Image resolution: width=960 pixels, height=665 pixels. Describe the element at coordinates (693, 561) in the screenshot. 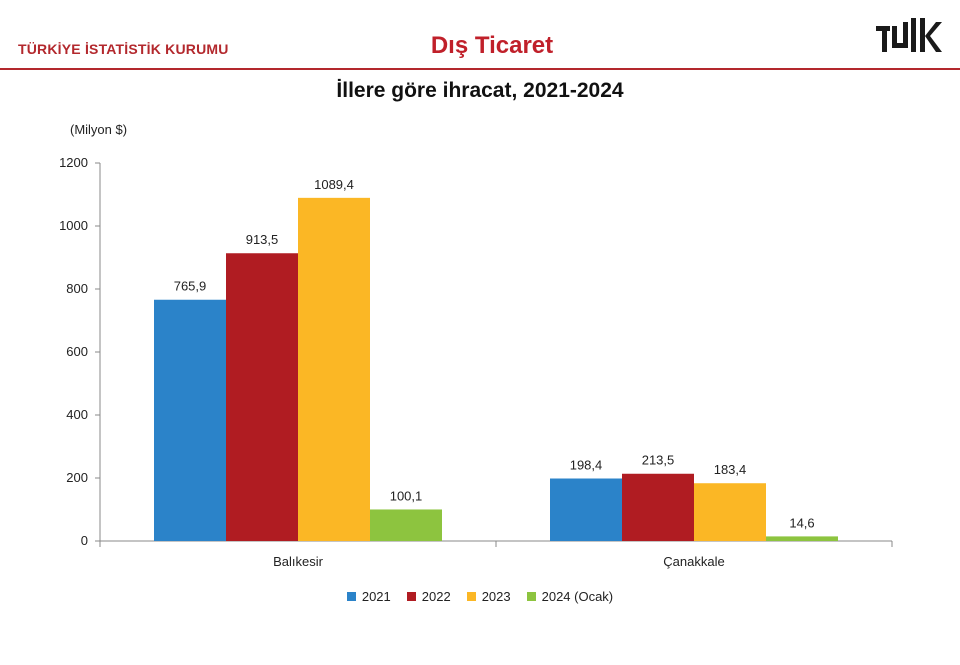

I see `x-category-label: Çanakkale` at that location.